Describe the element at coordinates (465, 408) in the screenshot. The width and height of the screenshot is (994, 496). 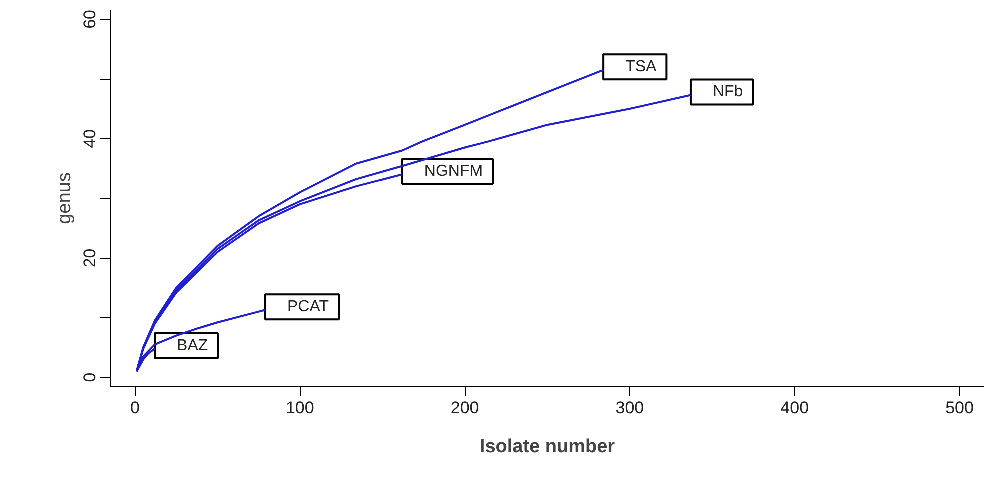
I see `x-tick-label: 200` at that location.